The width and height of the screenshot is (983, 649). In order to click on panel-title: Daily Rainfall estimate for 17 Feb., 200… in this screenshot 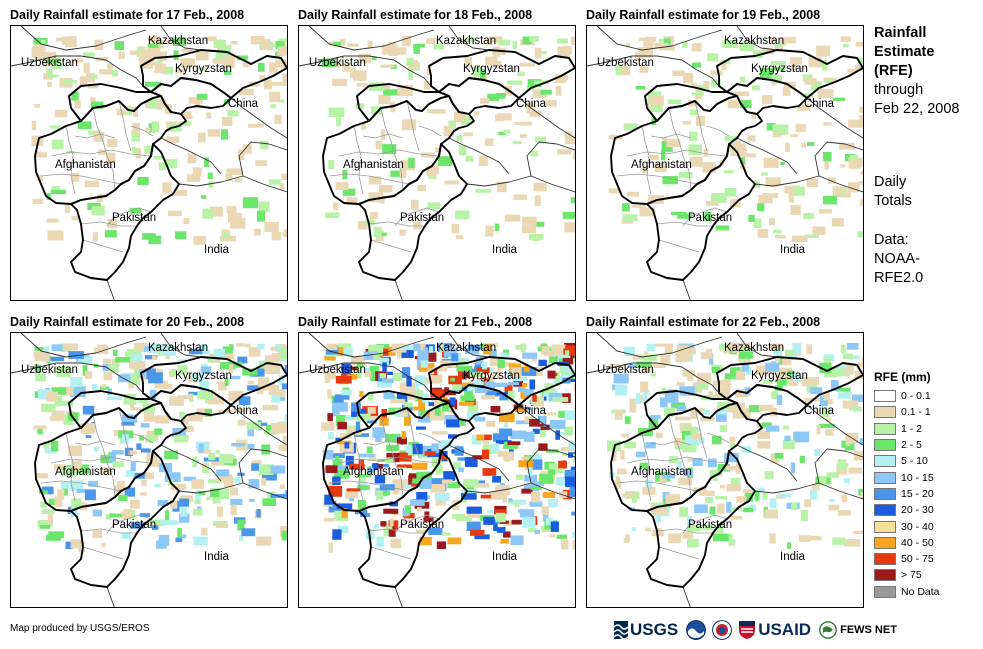, I will do `click(127, 15)`.